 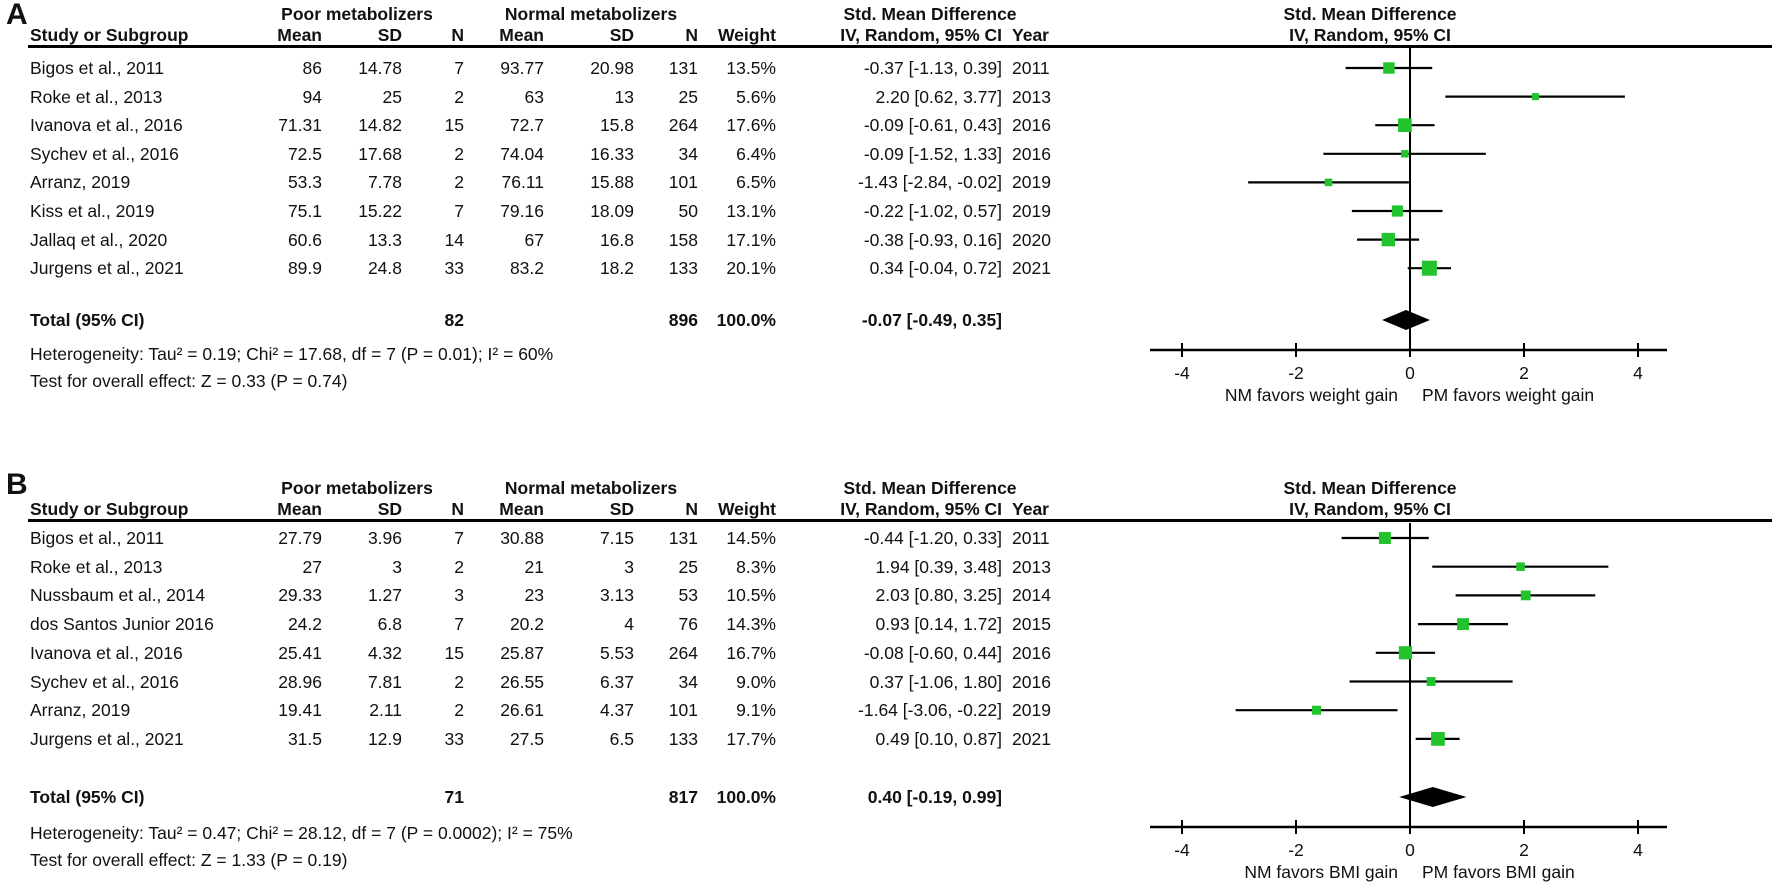 What do you see at coordinates (304, 182) in the screenshot?
I see `table-cell-pm-mean: 53.3` at bounding box center [304, 182].